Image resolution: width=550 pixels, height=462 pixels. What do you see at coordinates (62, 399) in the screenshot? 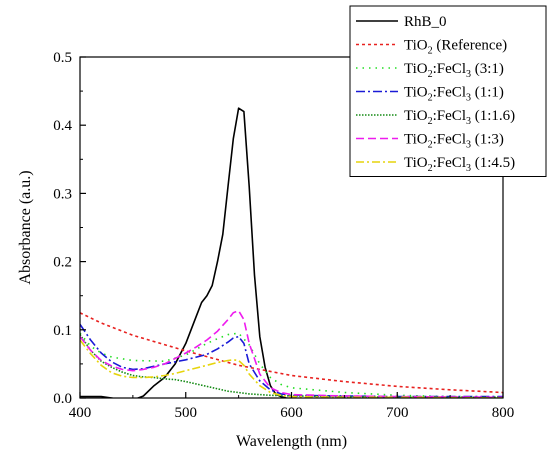
I see `y-tick-label: 0.0` at bounding box center [62, 399].